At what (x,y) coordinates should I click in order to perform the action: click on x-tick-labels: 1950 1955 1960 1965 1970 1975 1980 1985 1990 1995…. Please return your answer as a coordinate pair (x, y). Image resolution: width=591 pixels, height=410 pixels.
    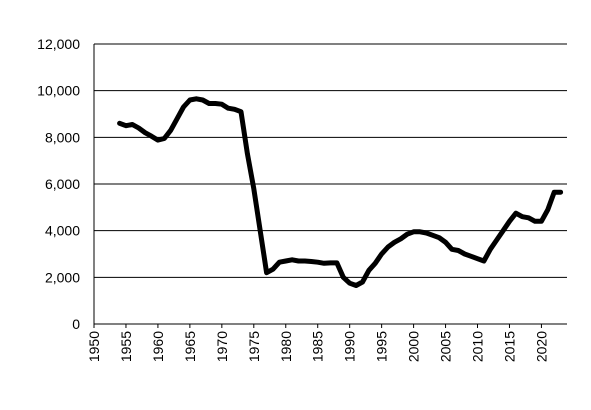
    Looking at the image, I should click on (317, 346).